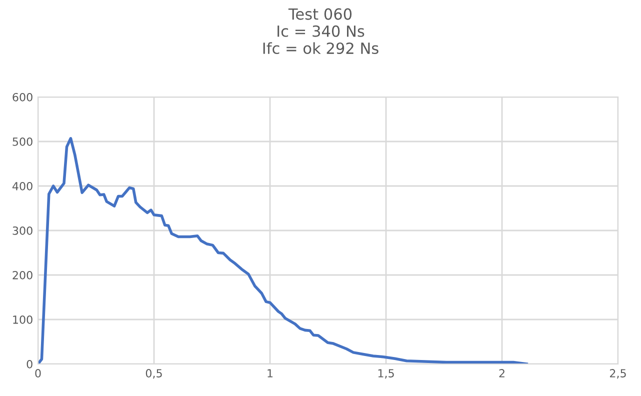 The width and height of the screenshot is (641, 396). What do you see at coordinates (320, 31) in the screenshot?
I see `chart-title: Test 060 Ic = 340 Ns Ifc = ok 292 Ns` at bounding box center [320, 31].